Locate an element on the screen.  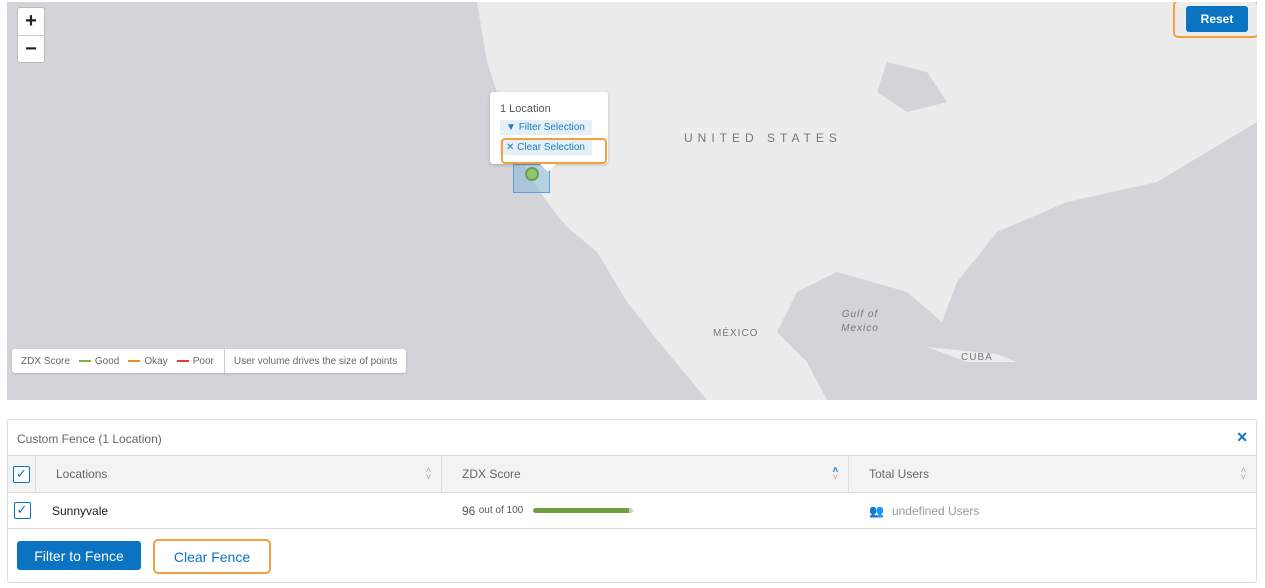
clear-selection-highlight is located at coordinates (554, 151).